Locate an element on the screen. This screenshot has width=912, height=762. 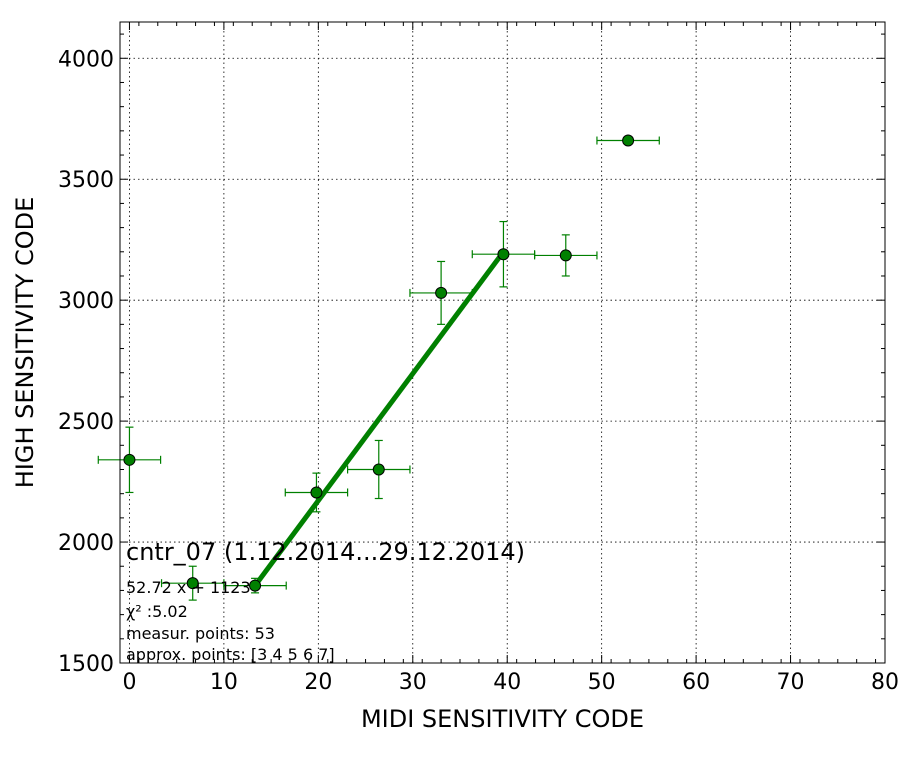
y-tick-label: 4000 is located at coordinates (86, 59).